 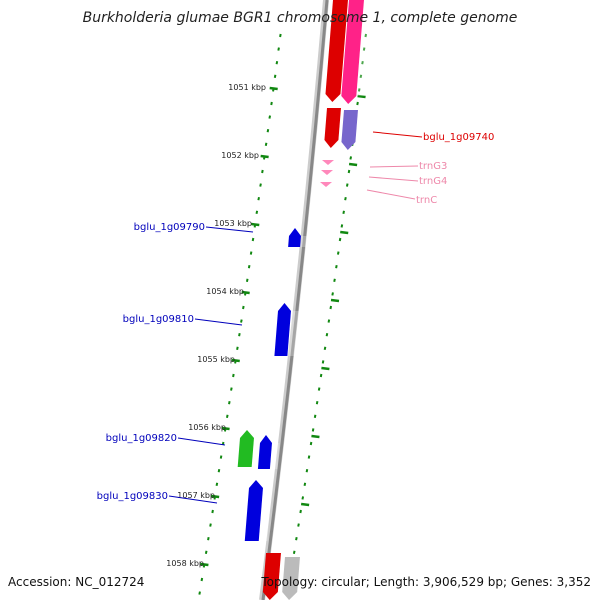 I want to click on gene-feature-purple-1-body, so click(x=349, y=130).